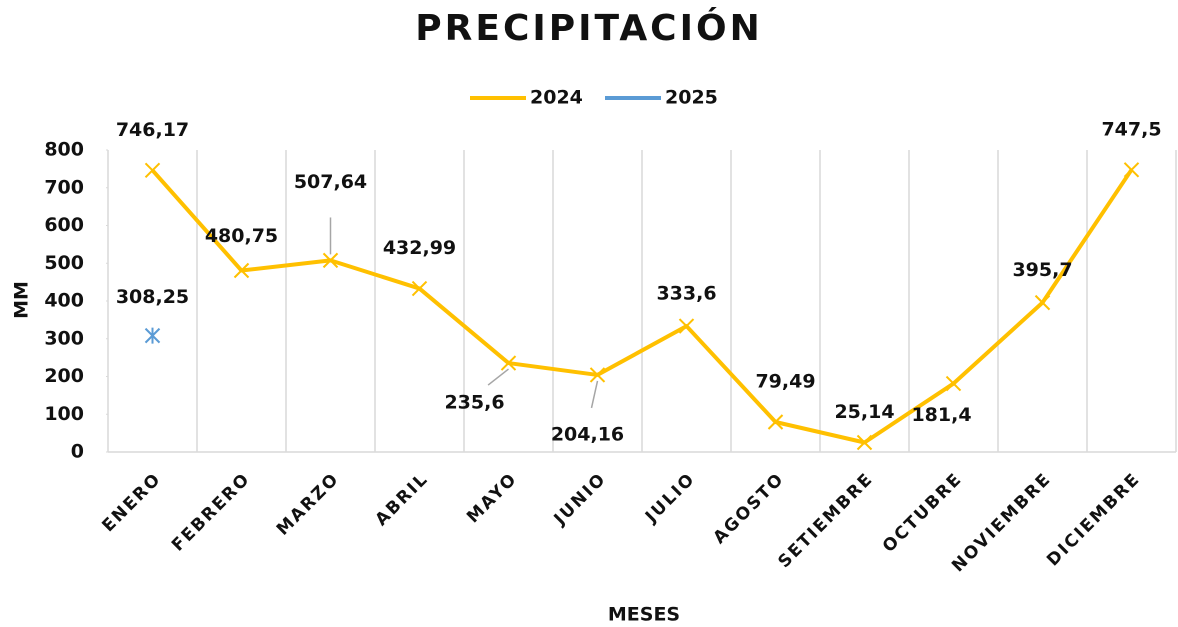 The image size is (1178, 627). I want to click on y-tick-label: 800, so click(64, 150).